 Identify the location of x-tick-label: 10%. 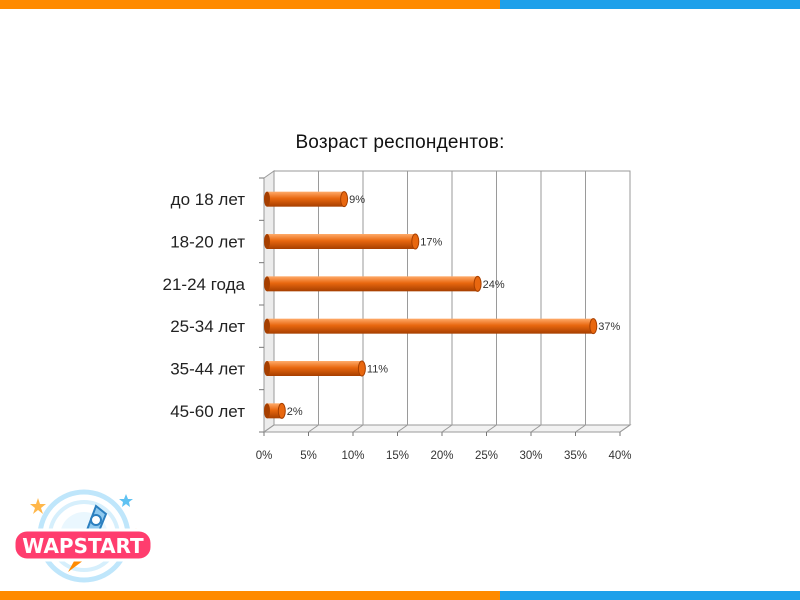
(352, 456).